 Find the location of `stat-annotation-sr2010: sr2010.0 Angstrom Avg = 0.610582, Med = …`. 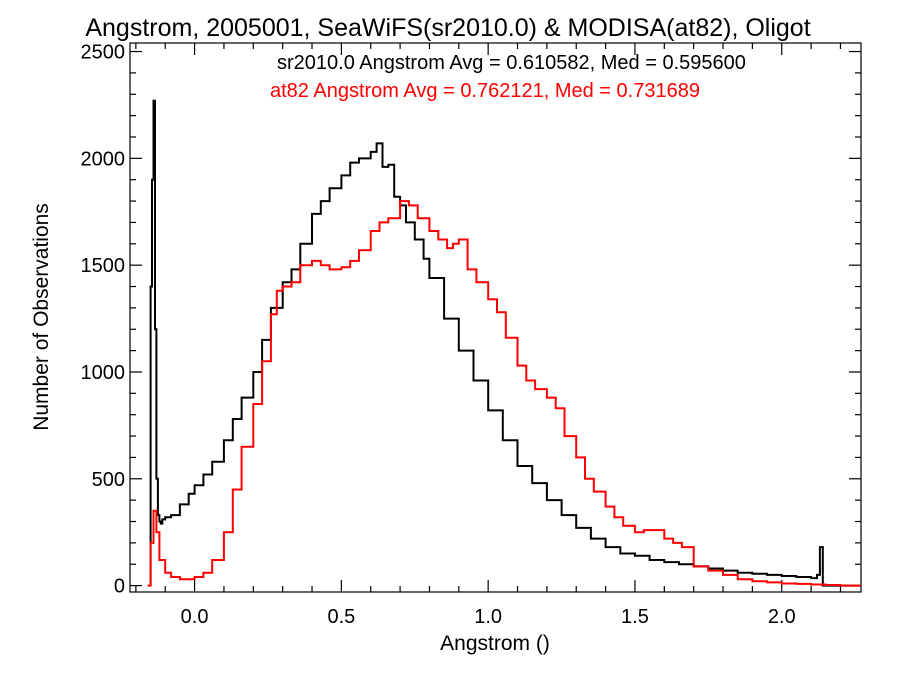

stat-annotation-sr2010: sr2010.0 Angstrom Avg = 0.610582, Med = … is located at coordinates (511, 63).